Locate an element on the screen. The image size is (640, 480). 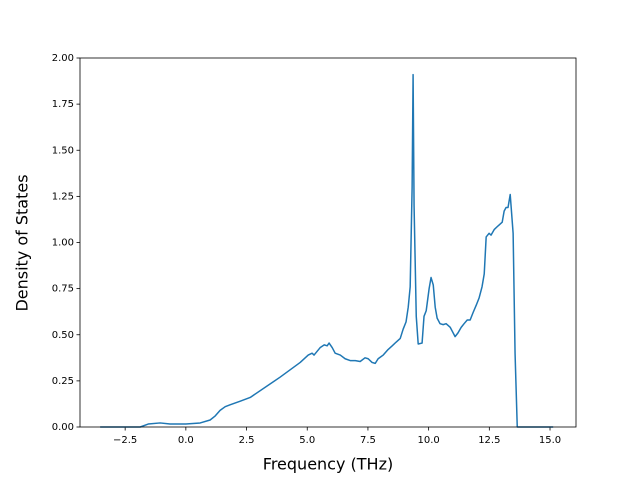
y-tick-label: 1.75 is located at coordinates (63, 104).